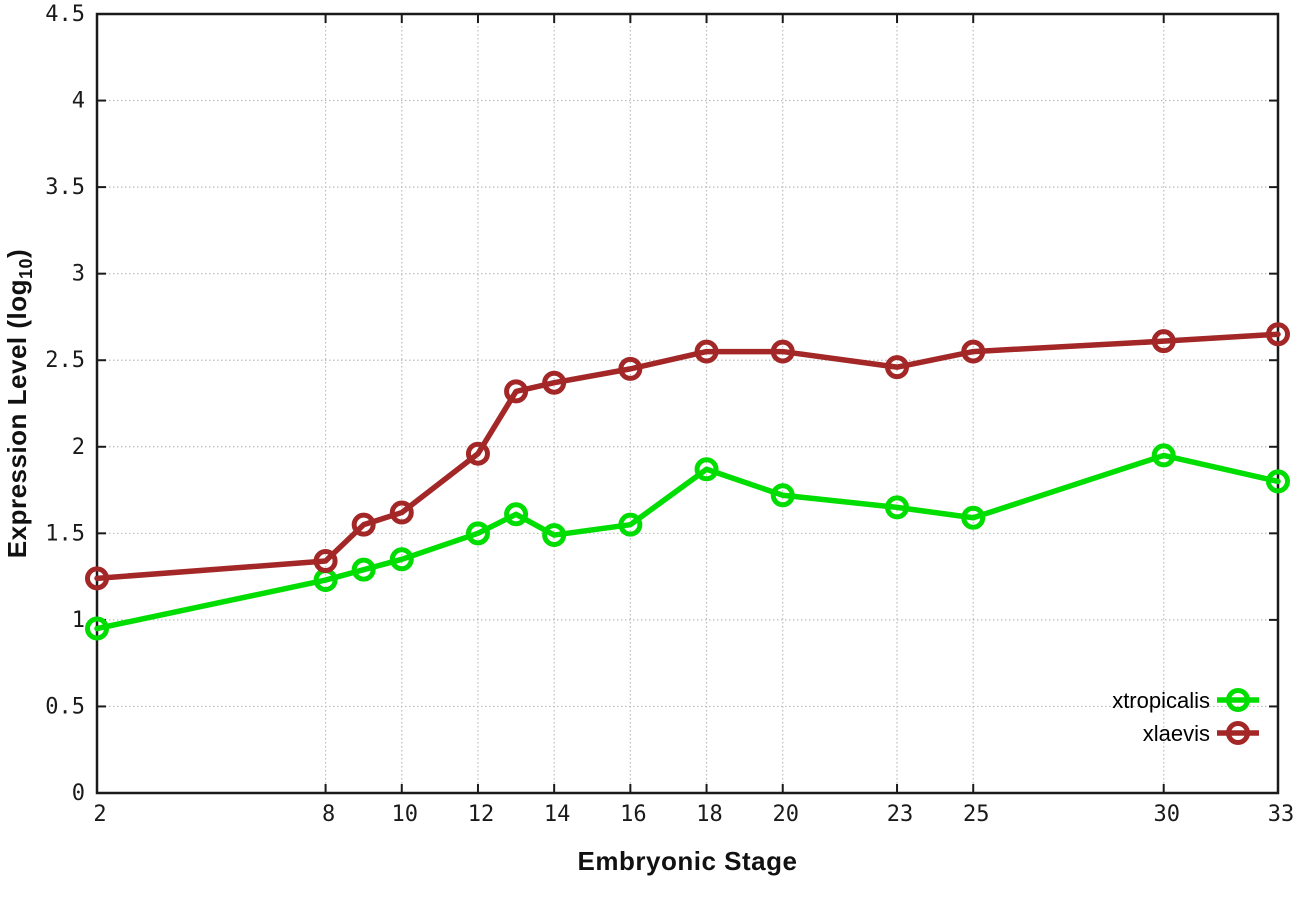 The height and width of the screenshot is (907, 1296). Describe the element at coordinates (1176, 733) in the screenshot. I see `legend-label-xlaevis: xlaevis` at that location.